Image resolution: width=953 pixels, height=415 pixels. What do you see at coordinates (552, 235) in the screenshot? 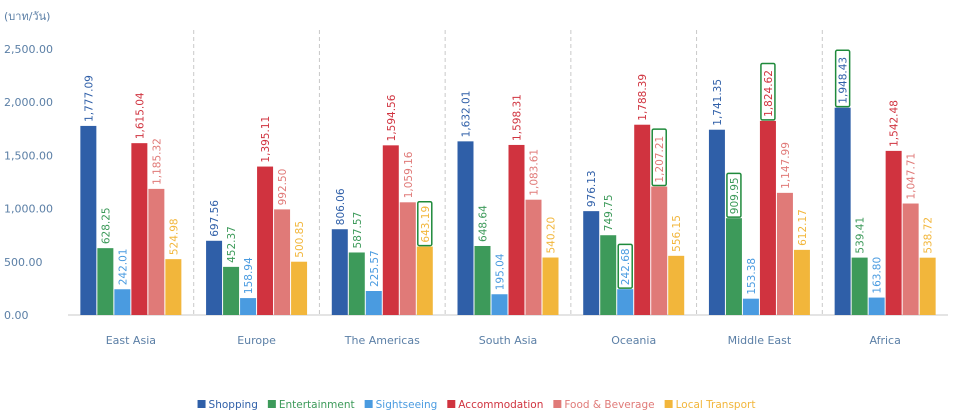
I see `data-label: 540.20` at bounding box center [552, 235].